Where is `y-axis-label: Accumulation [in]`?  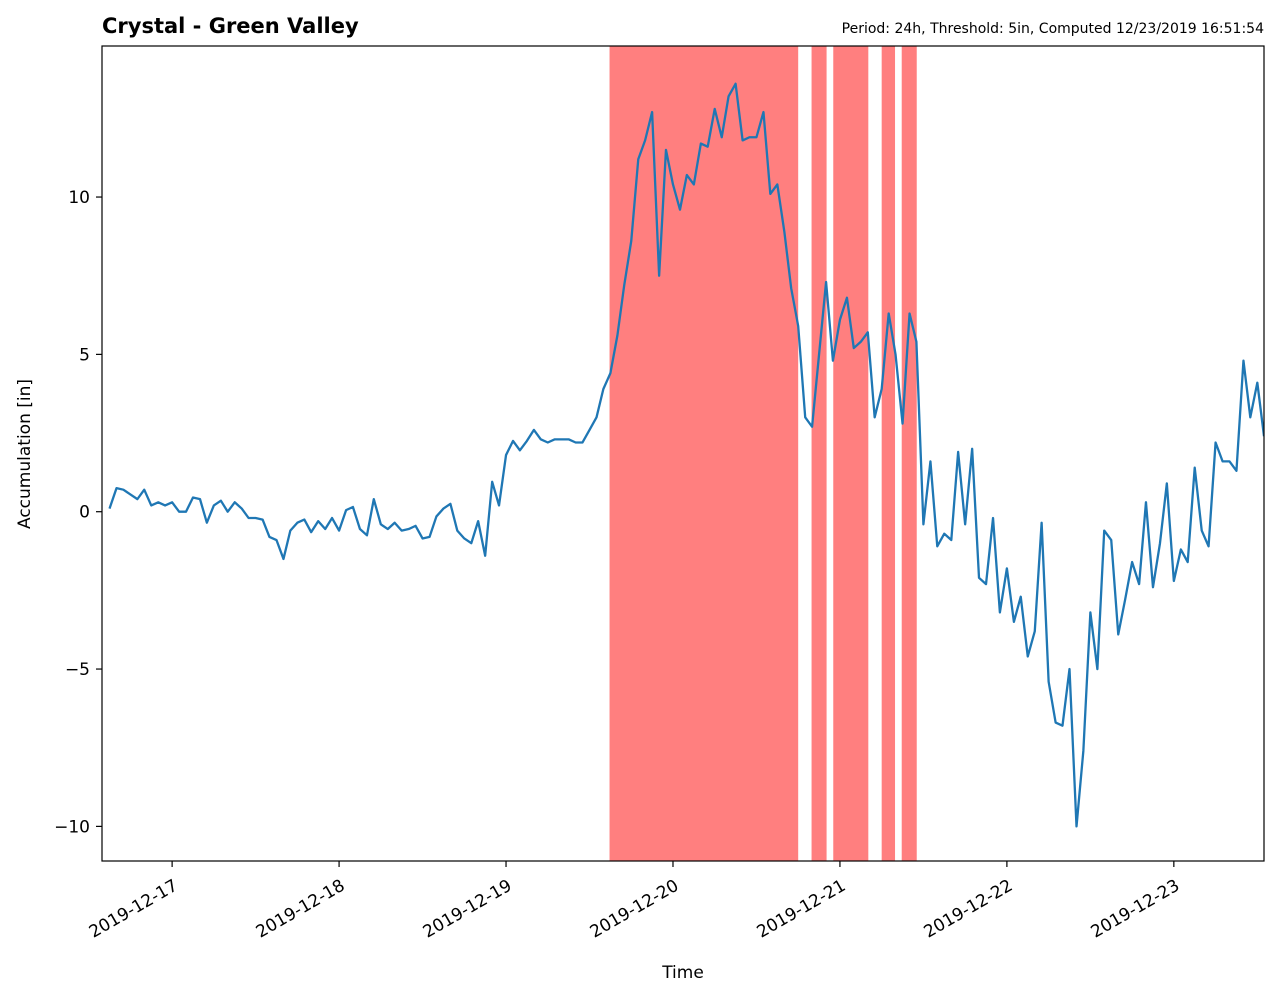 y-axis-label: Accumulation [in] is located at coordinates (25, 454).